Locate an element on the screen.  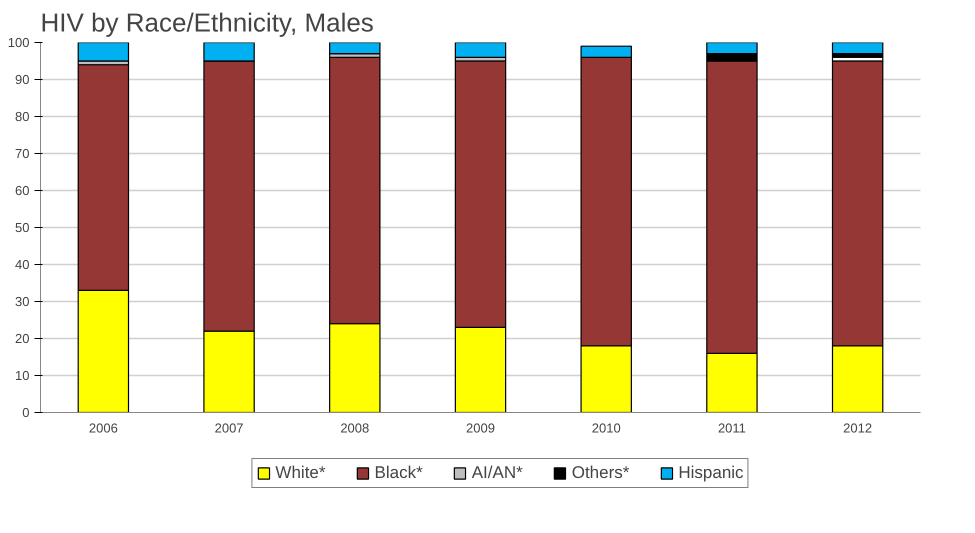
x-tick-label: 2011 is located at coordinates (732, 428).